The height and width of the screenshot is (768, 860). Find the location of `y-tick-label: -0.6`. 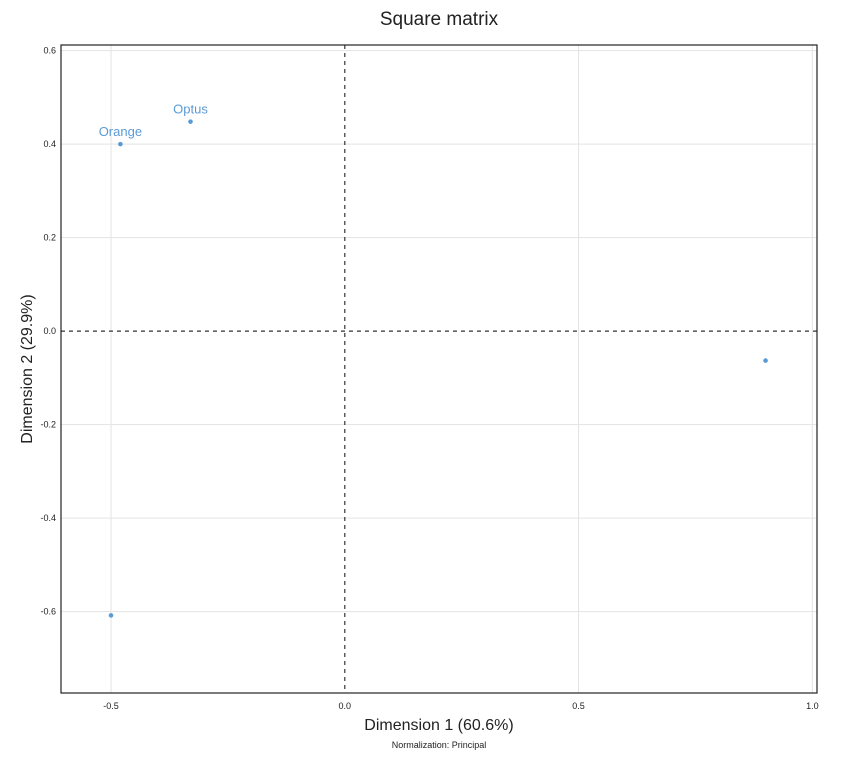

y-tick-label: -0.6 is located at coordinates (48, 612).